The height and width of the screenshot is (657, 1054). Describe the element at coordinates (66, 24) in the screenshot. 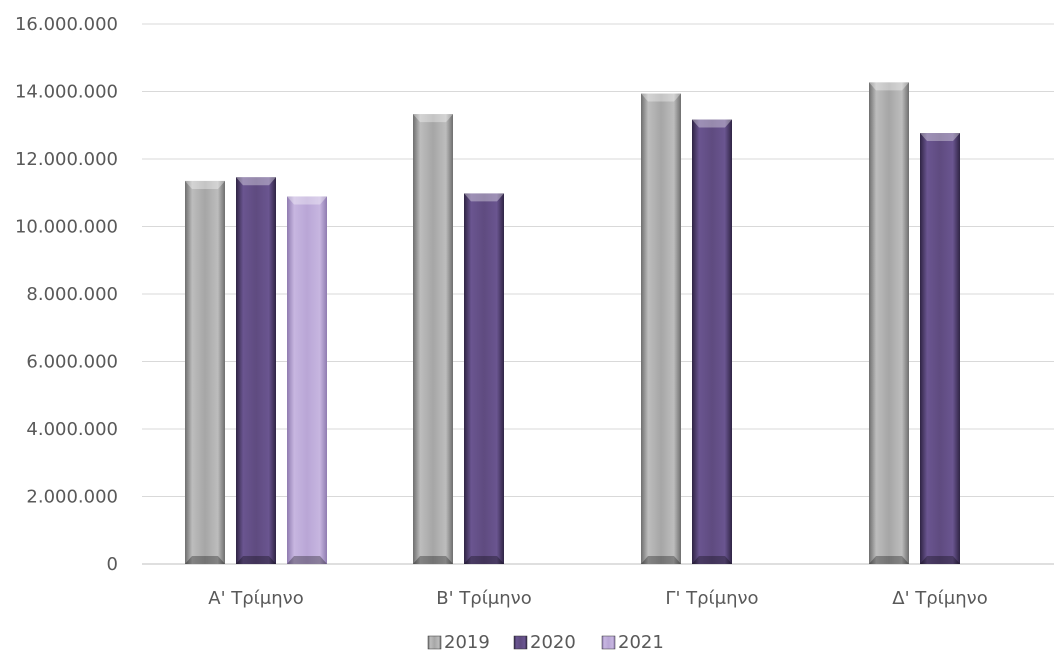

I see `y-tick-label: 16.000.000` at that location.